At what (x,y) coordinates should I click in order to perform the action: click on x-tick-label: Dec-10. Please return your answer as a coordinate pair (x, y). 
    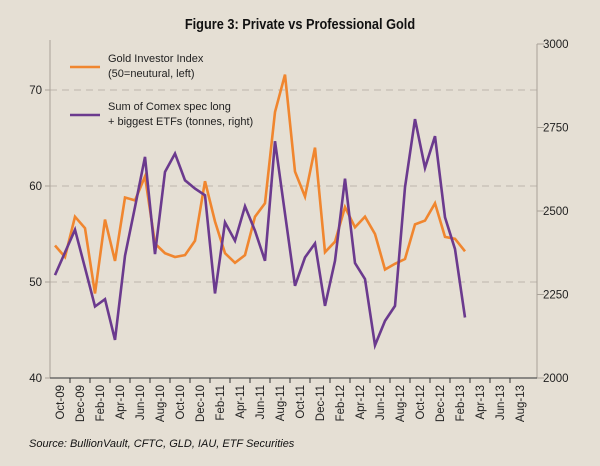
    Looking at the image, I should click on (201, 403).